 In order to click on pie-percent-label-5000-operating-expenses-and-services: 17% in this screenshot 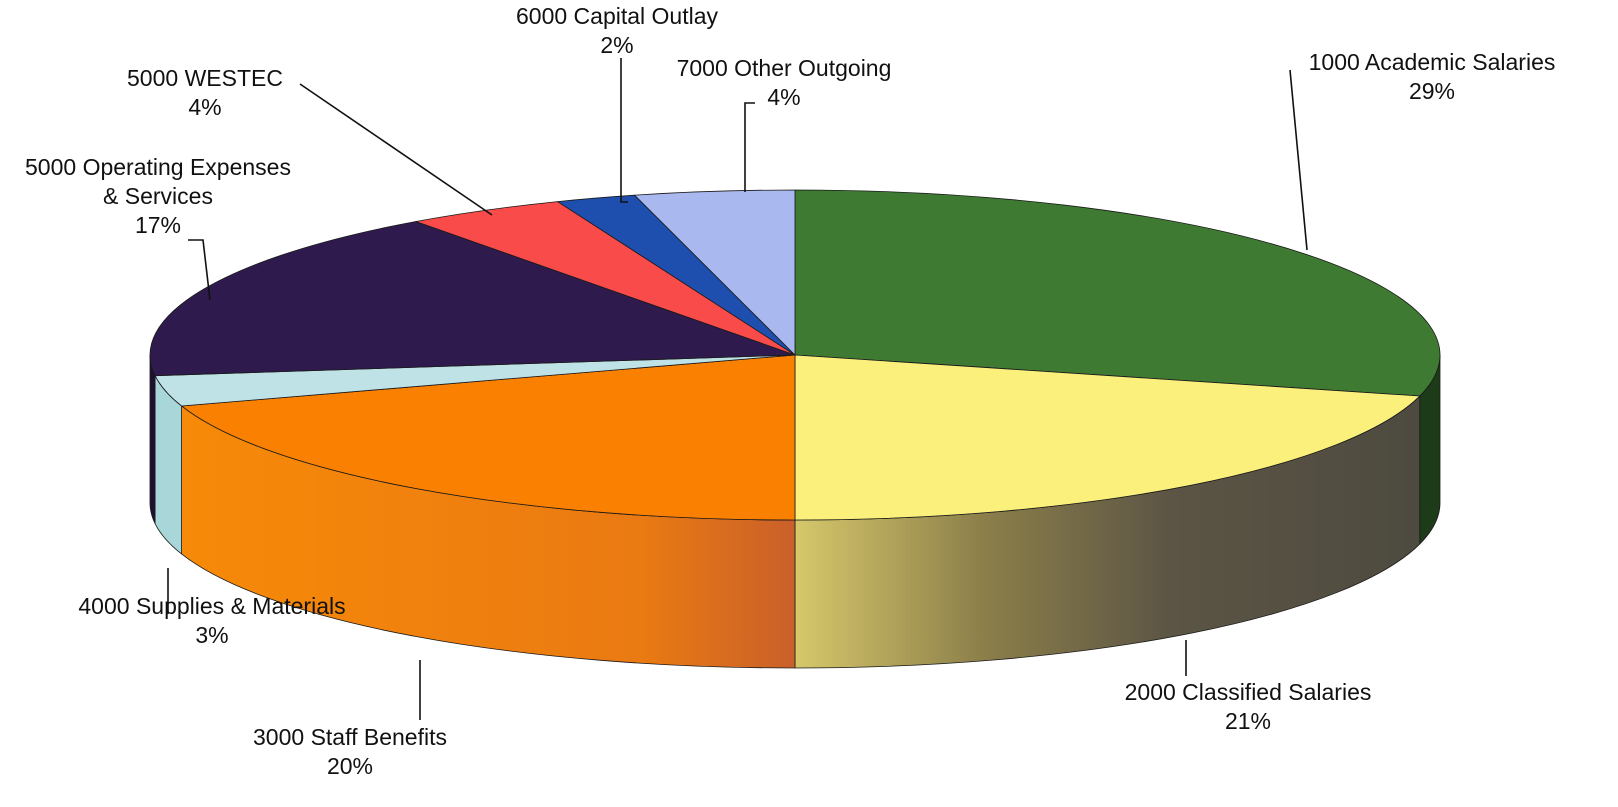, I will do `click(158, 225)`.